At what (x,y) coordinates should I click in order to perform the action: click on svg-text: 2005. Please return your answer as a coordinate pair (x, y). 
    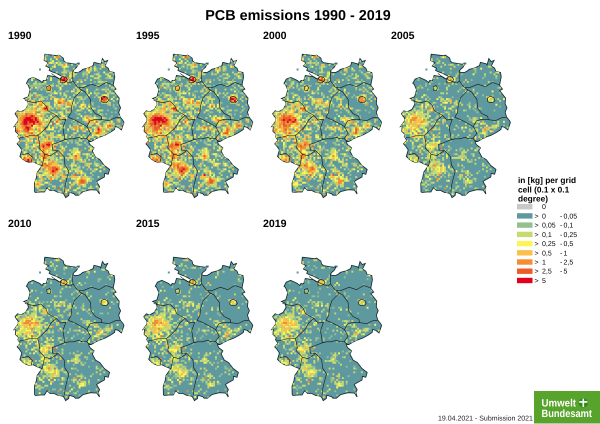
    Looking at the image, I should click on (403, 36).